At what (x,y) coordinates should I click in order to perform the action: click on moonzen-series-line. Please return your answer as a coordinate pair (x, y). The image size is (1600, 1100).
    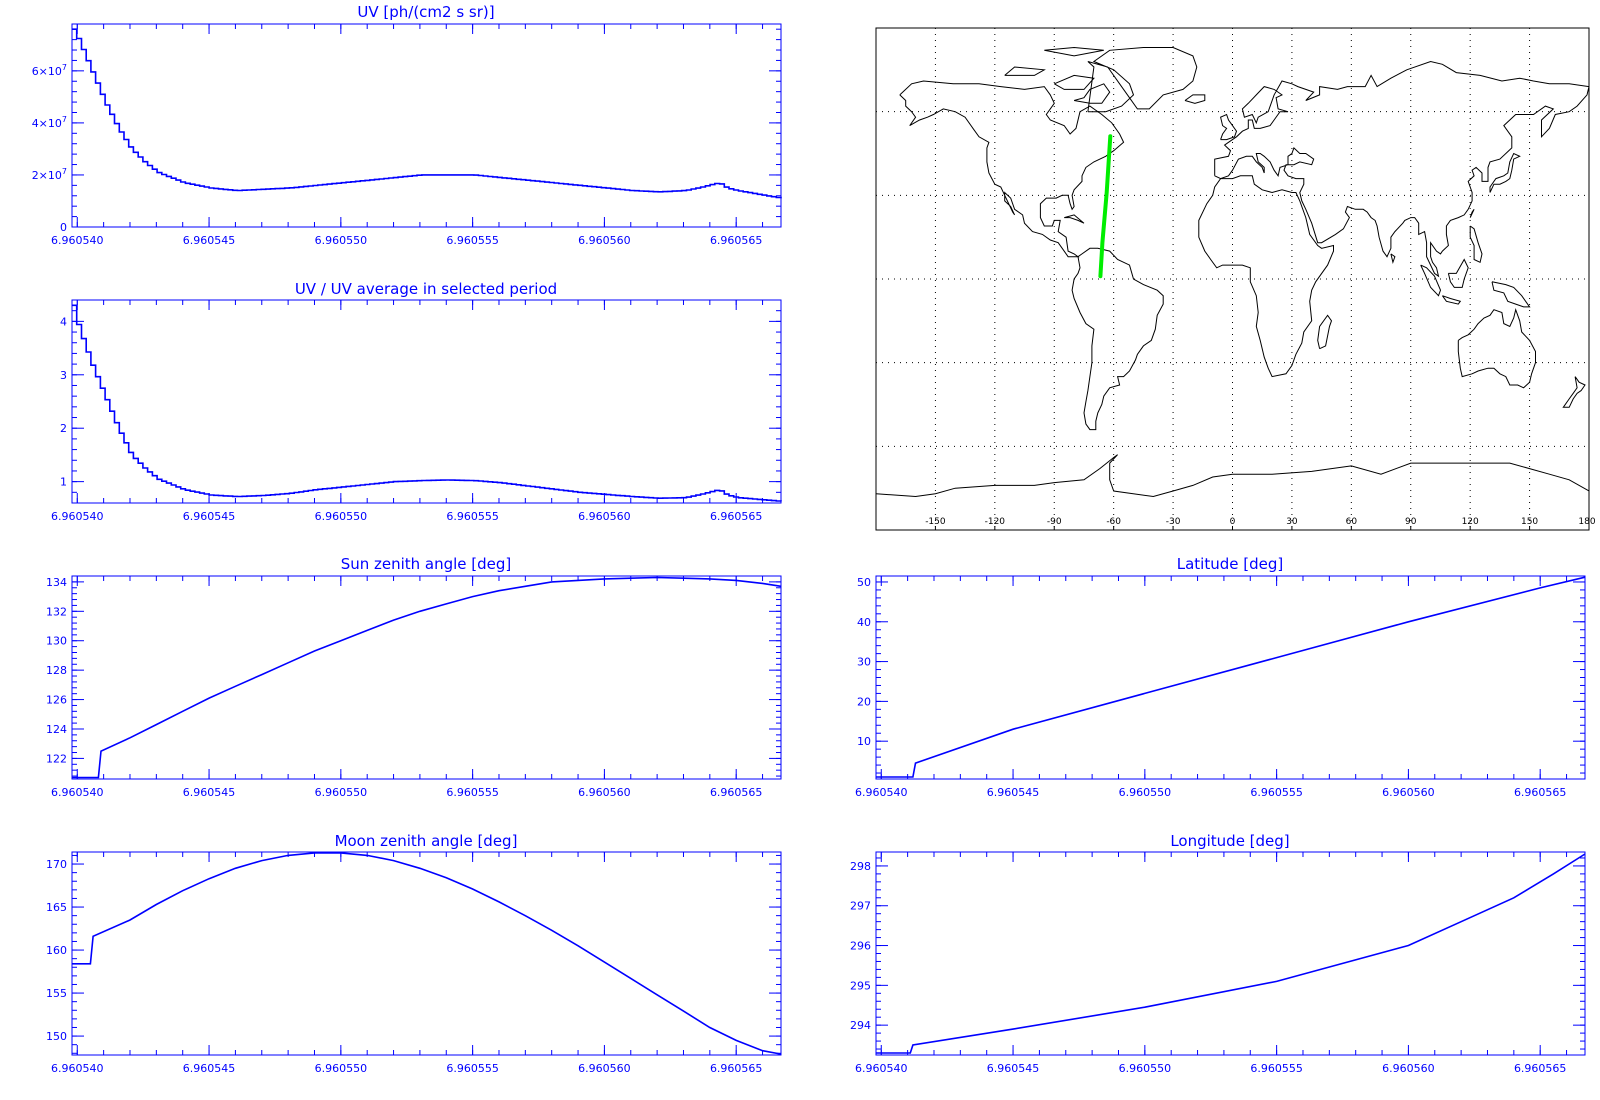
    Looking at the image, I should click on (427, 953).